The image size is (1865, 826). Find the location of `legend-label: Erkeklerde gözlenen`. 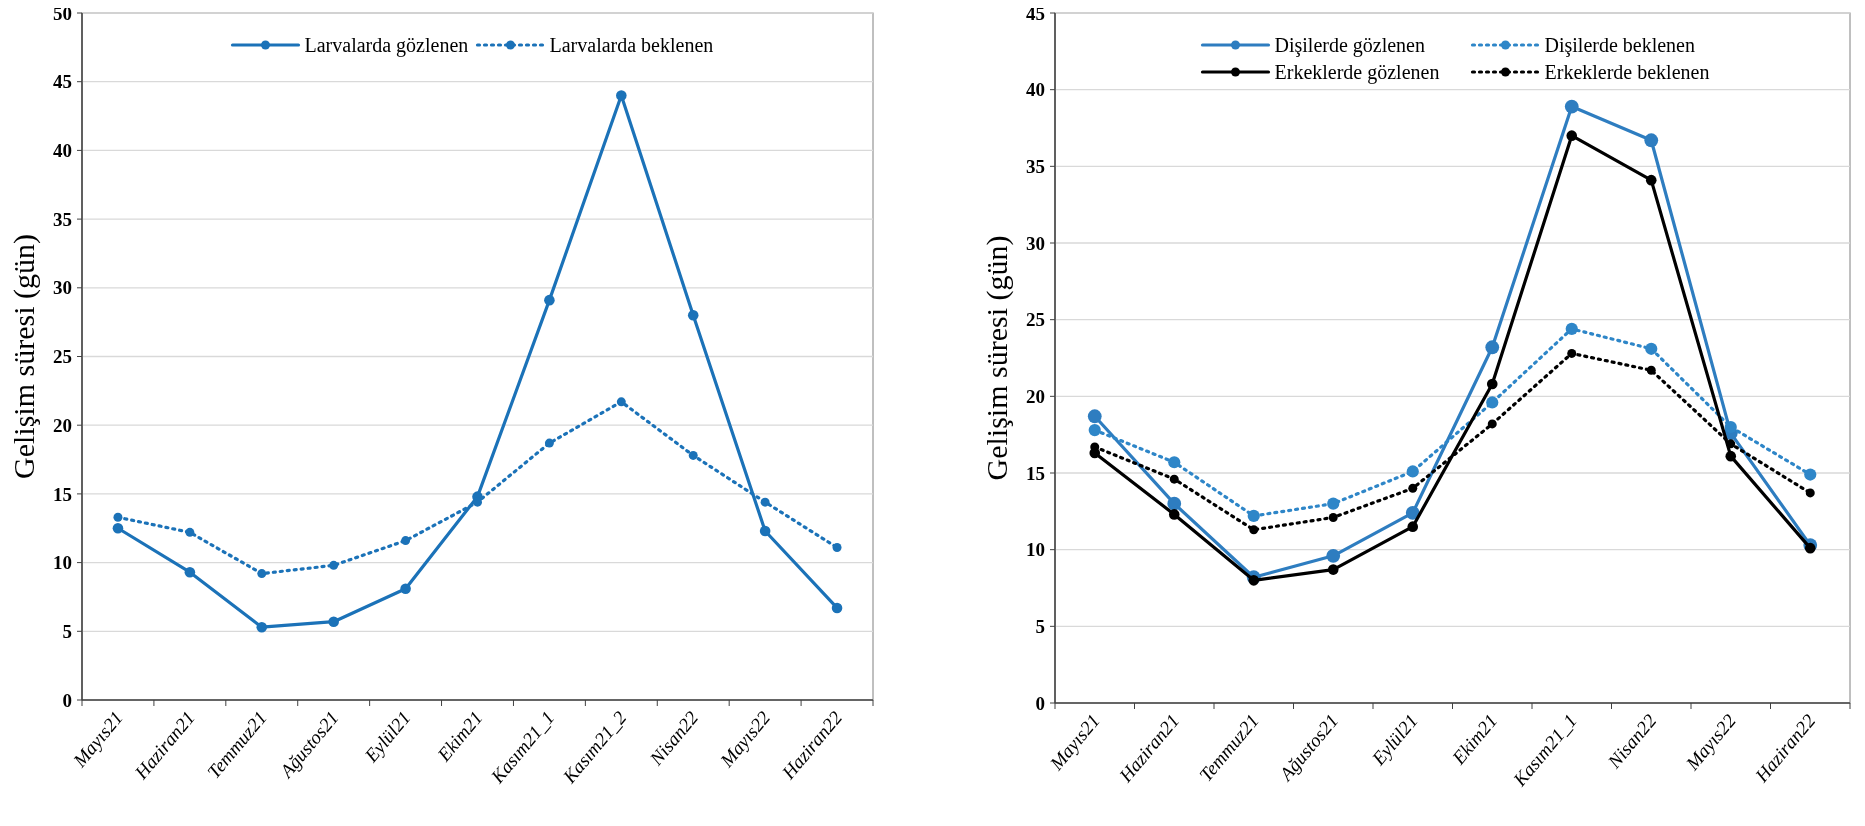

legend-label: Erkeklerde gözlenen is located at coordinates (1357, 72).